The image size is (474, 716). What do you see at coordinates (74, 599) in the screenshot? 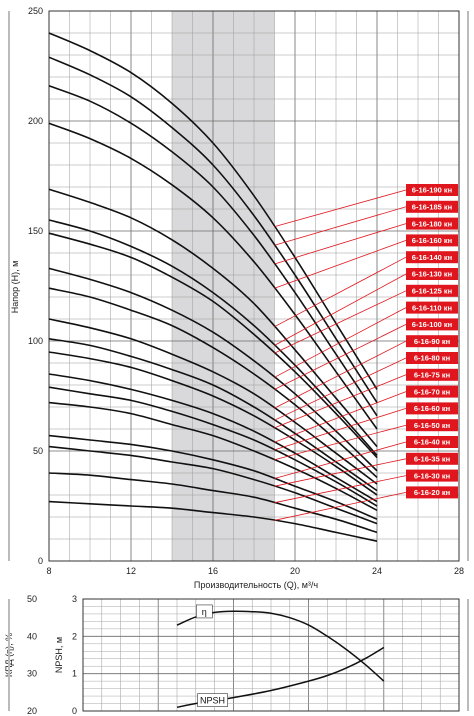
I see `npsh-tick-label: 3` at bounding box center [74, 599].